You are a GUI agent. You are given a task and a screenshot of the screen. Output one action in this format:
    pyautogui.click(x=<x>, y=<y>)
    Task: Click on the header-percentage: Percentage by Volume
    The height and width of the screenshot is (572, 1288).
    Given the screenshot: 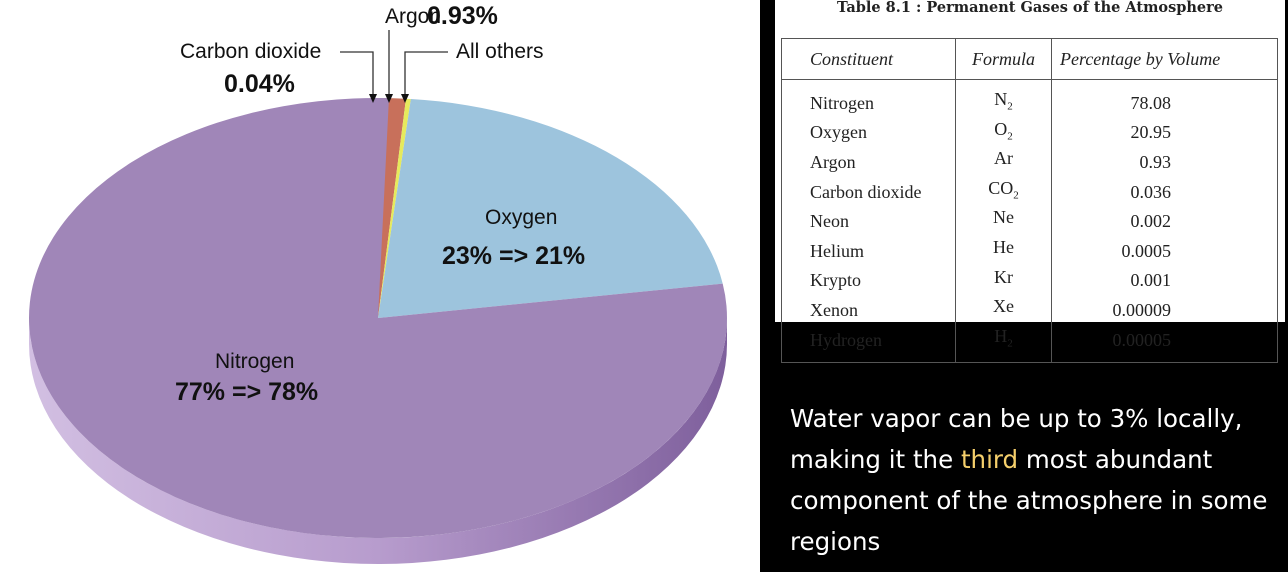 What is the action you would take?
    pyautogui.click(x=1164, y=59)
    